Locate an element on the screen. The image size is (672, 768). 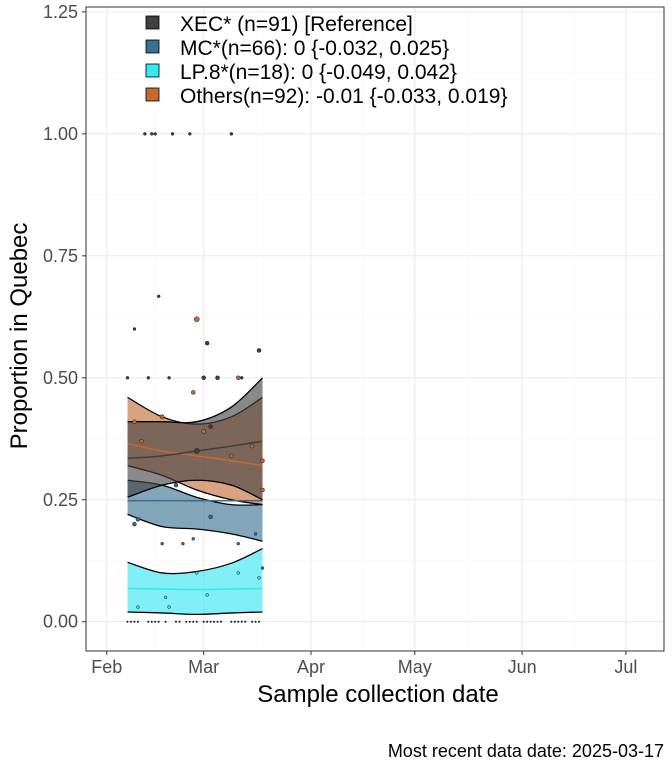
legend-label-mc: MC*(n=66): 0 {-0.032, 0.025} is located at coordinates (314, 48).